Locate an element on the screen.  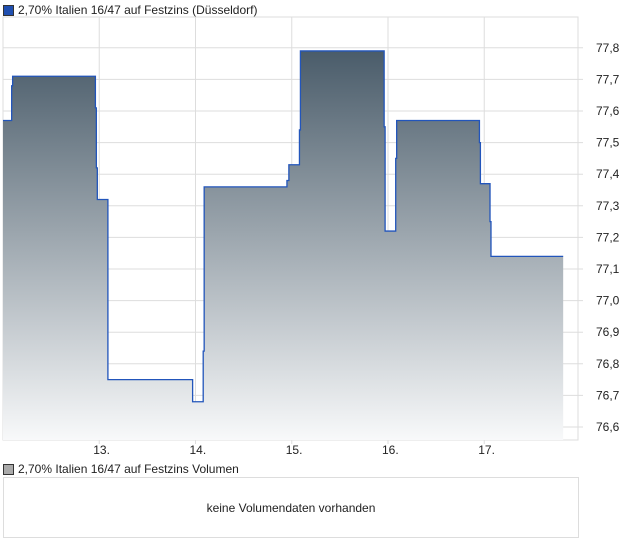
x-tick-label: 17. is located at coordinates (486, 450).